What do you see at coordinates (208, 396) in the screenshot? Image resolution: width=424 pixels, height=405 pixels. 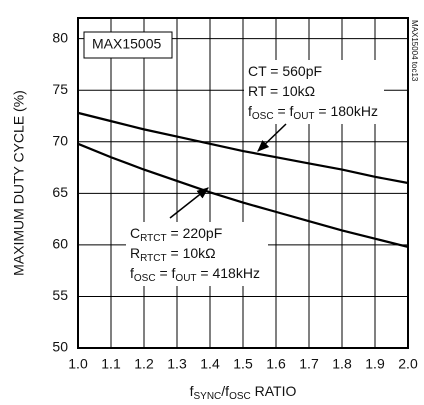 I see `subscript: SYNC` at bounding box center [208, 396].